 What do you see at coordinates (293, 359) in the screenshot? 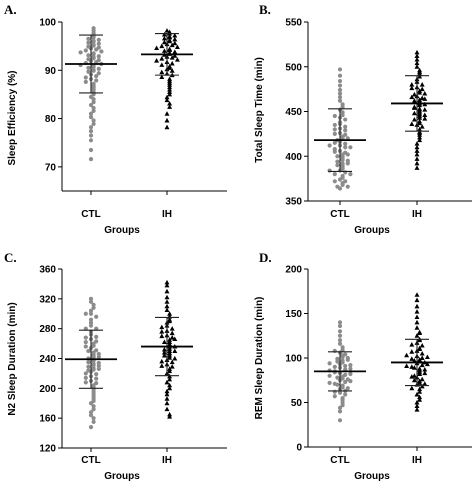
I see `panel-d-y-tick-label: 100` at bounding box center [293, 359].